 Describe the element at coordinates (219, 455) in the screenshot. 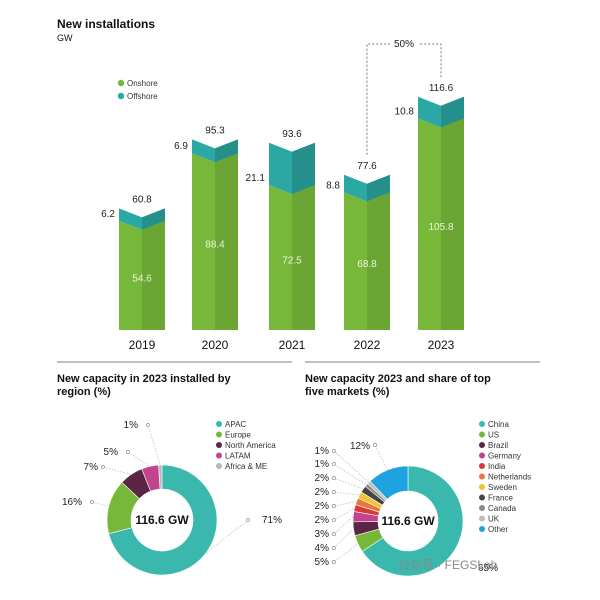

I see `legend-swatch-latam` at that location.